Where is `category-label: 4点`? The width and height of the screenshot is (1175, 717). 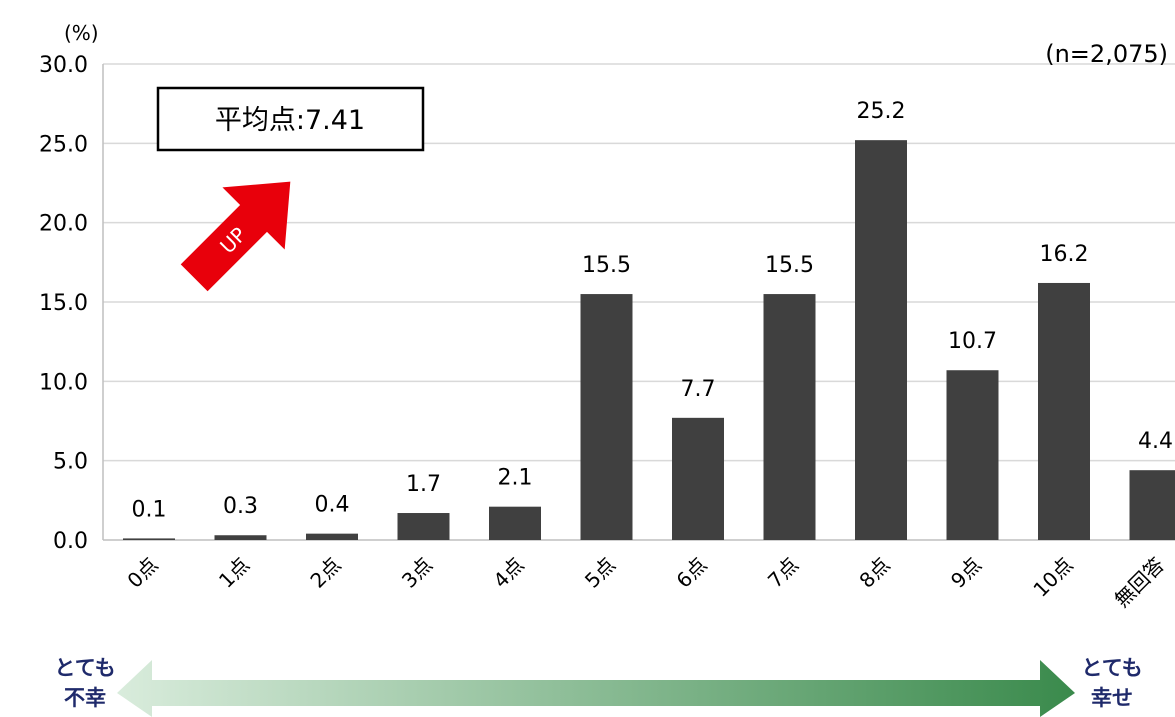
category-label: 4点 is located at coordinates (508, 573).